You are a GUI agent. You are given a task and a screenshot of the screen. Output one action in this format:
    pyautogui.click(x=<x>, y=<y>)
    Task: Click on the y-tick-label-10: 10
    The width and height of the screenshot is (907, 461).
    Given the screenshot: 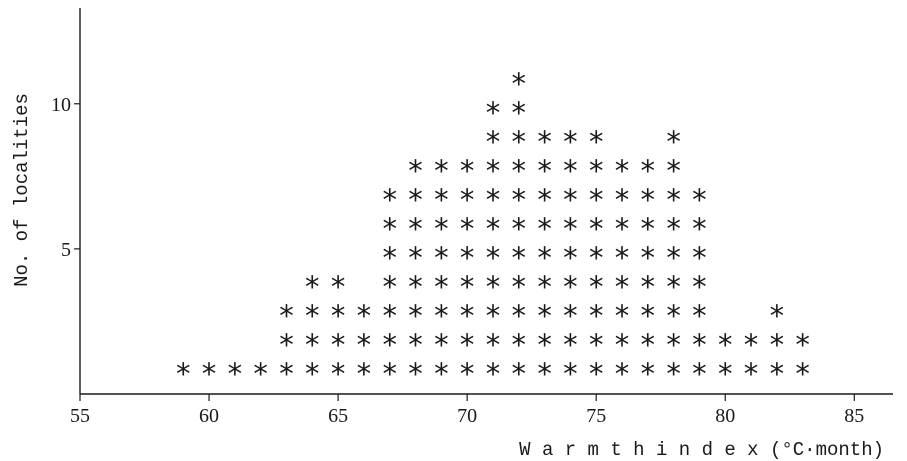 What is the action you would take?
    pyautogui.click(x=61, y=105)
    